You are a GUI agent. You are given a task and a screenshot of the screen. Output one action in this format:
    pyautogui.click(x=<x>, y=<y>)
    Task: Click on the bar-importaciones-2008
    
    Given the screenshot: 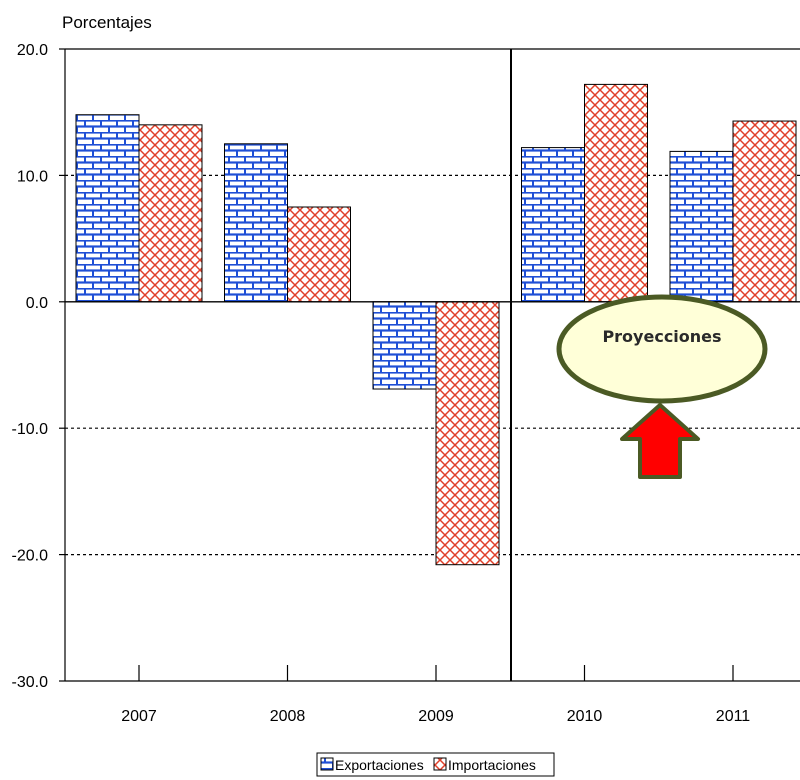 What is the action you would take?
    pyautogui.click(x=319, y=254)
    